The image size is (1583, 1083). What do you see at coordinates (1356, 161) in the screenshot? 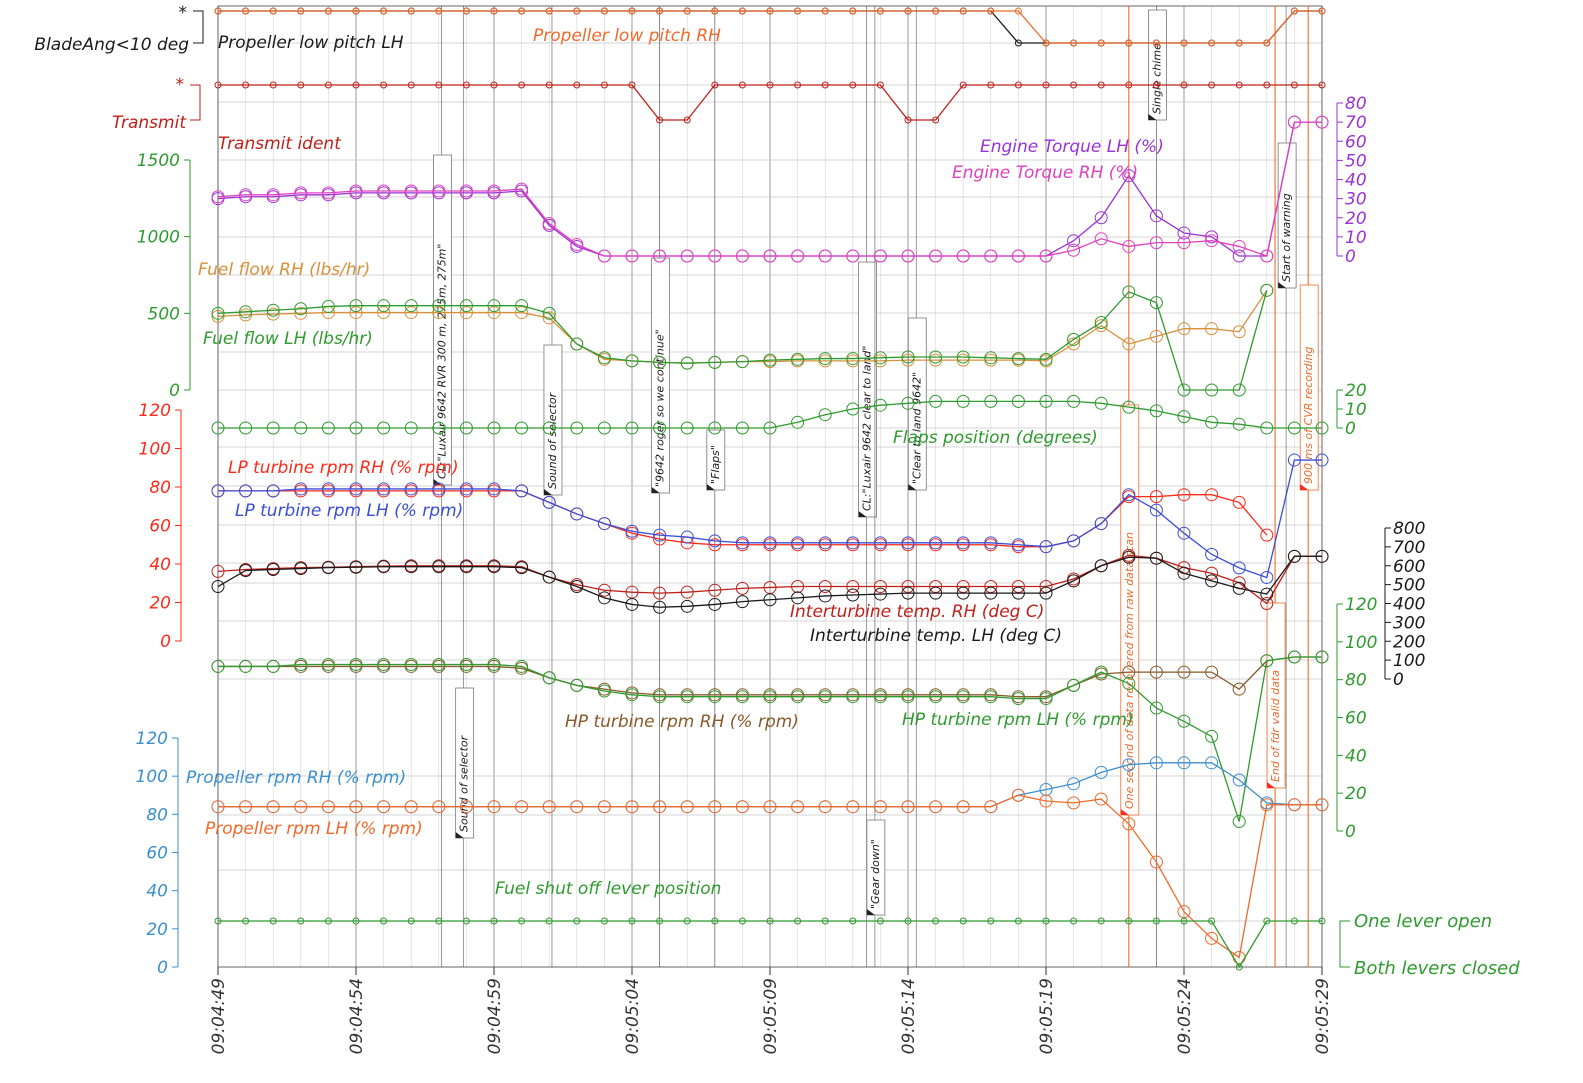
I see `y-tick-label: 50` at bounding box center [1356, 161].